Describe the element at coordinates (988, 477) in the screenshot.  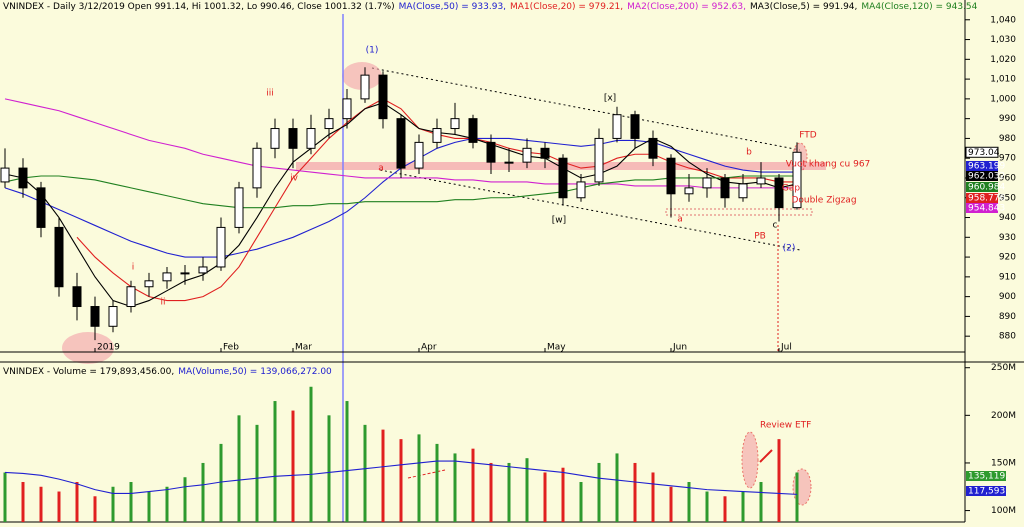
I see `volume-tag-label: 135,119,` at that location.